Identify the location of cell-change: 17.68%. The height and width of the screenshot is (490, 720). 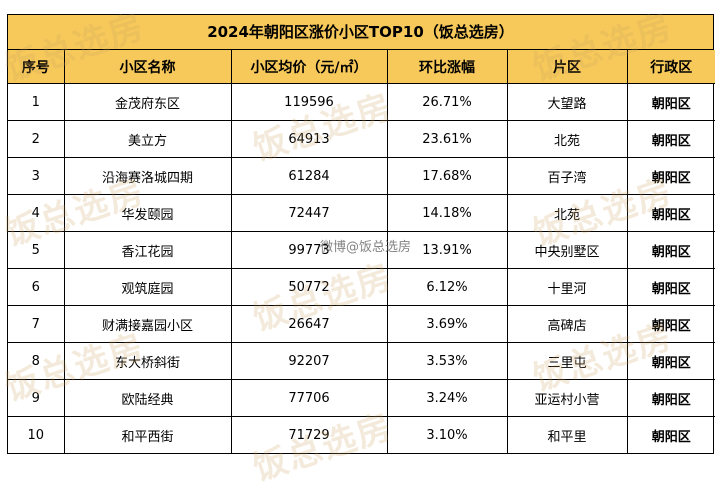
(447, 176).